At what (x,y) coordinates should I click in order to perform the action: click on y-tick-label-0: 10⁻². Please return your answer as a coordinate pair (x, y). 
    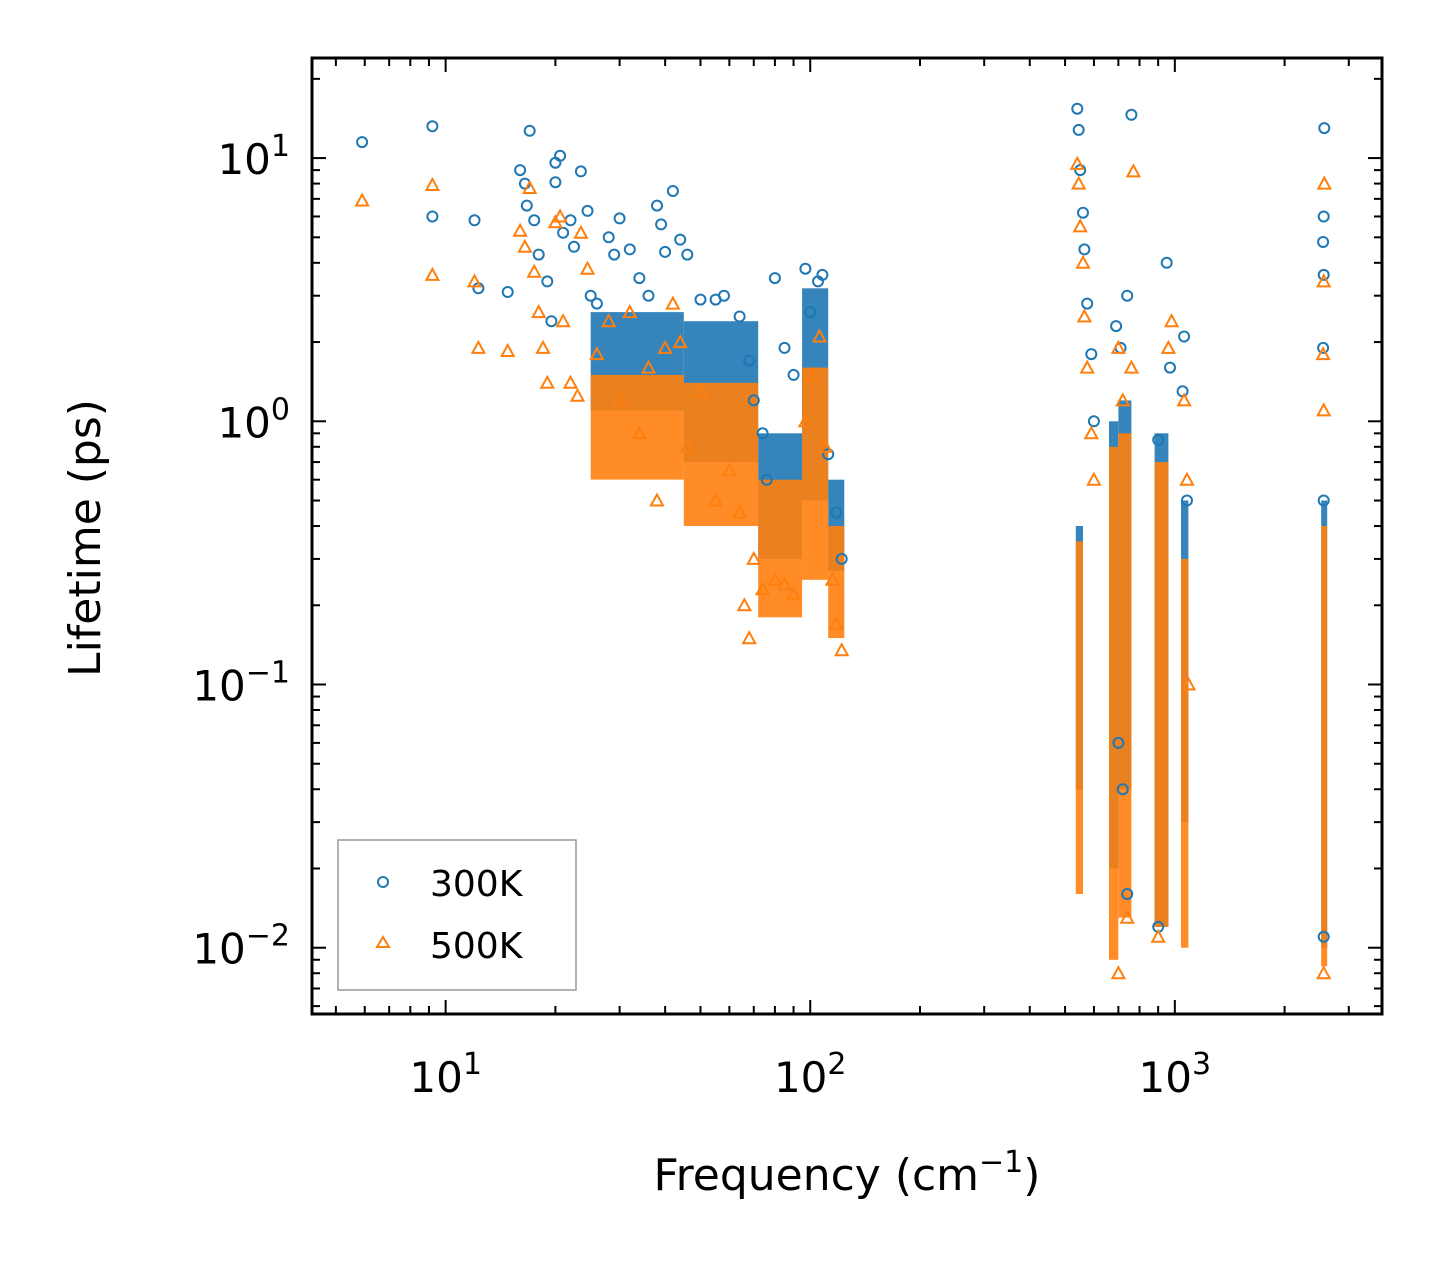
    Looking at the image, I should click on (241, 946).